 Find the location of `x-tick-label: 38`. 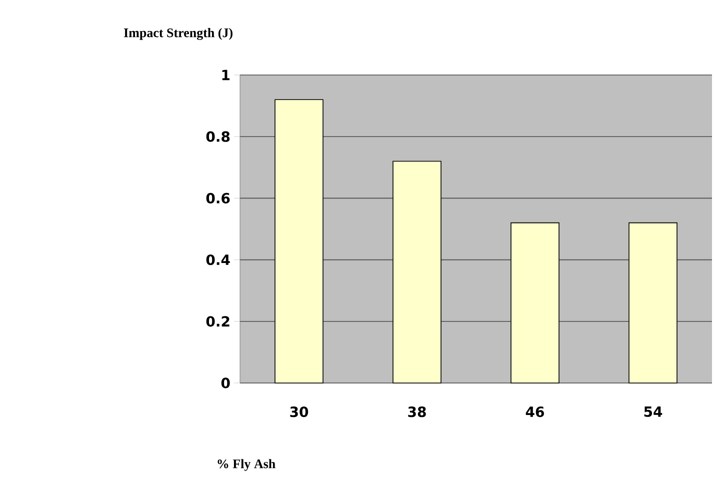

x-tick-label: 38 is located at coordinates (417, 412).